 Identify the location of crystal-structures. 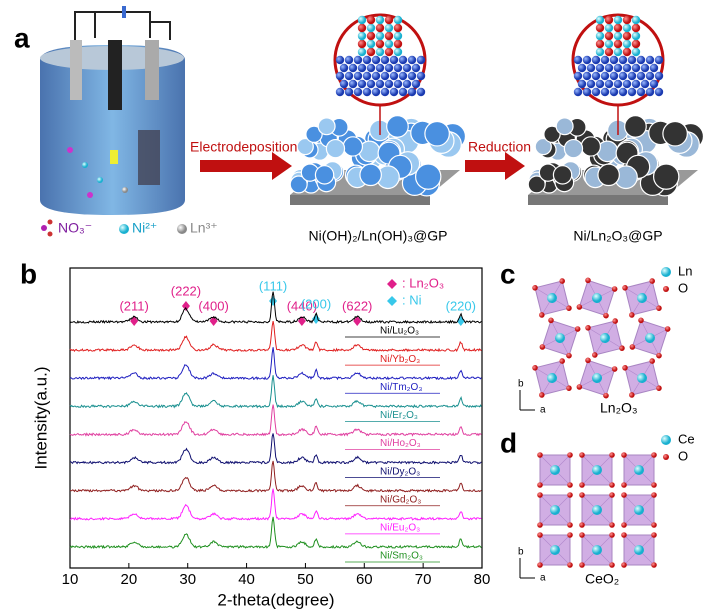
(601, 422).